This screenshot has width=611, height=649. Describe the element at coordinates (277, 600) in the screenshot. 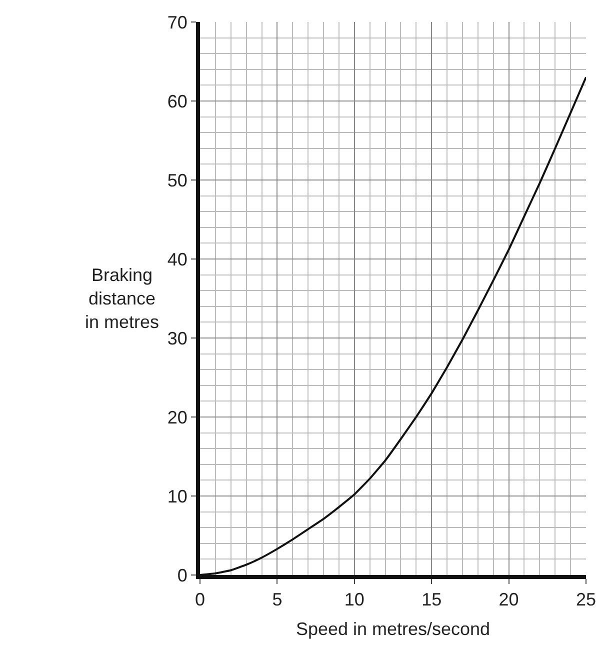

I see `x-tick-label: 5` at that location.